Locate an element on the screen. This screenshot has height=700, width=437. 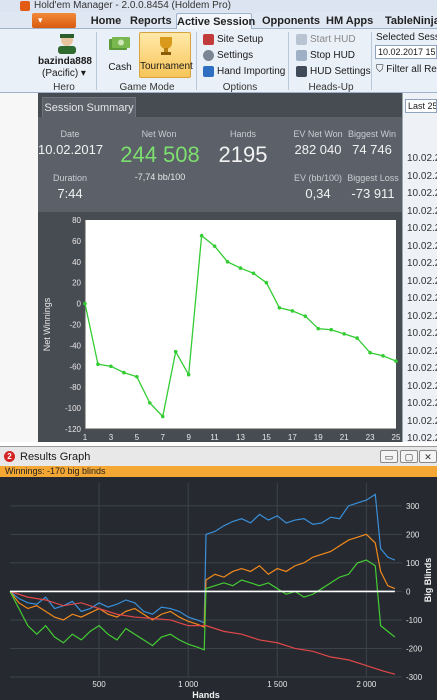
filter-icon: ⛉ is located at coordinates (381, 69).